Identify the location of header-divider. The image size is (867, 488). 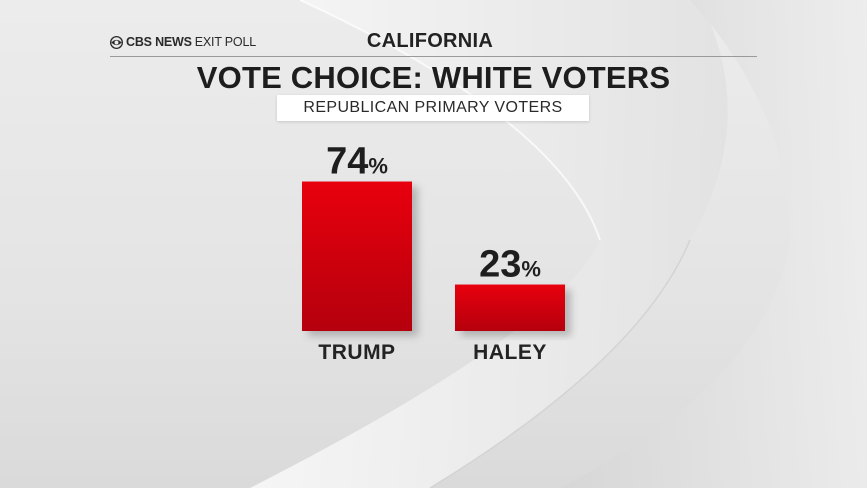
(433, 56).